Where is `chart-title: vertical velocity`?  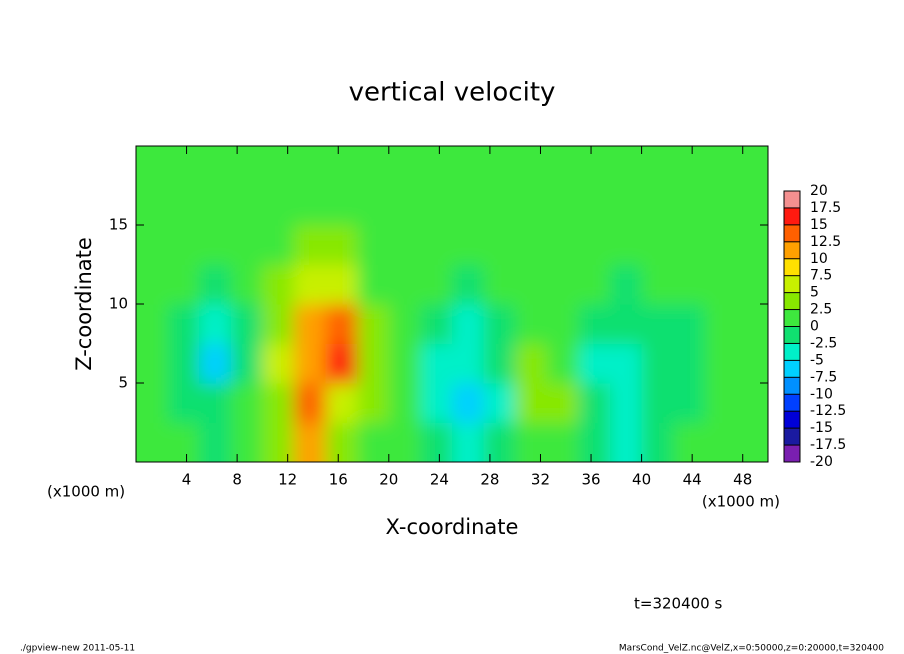 chart-title: vertical velocity is located at coordinates (452, 93).